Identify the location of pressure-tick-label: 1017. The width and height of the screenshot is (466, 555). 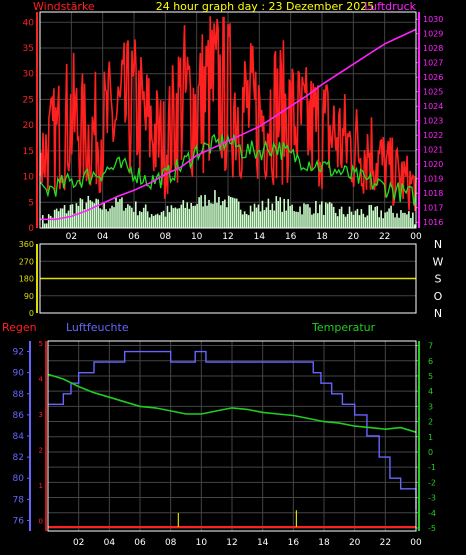
(433, 208).